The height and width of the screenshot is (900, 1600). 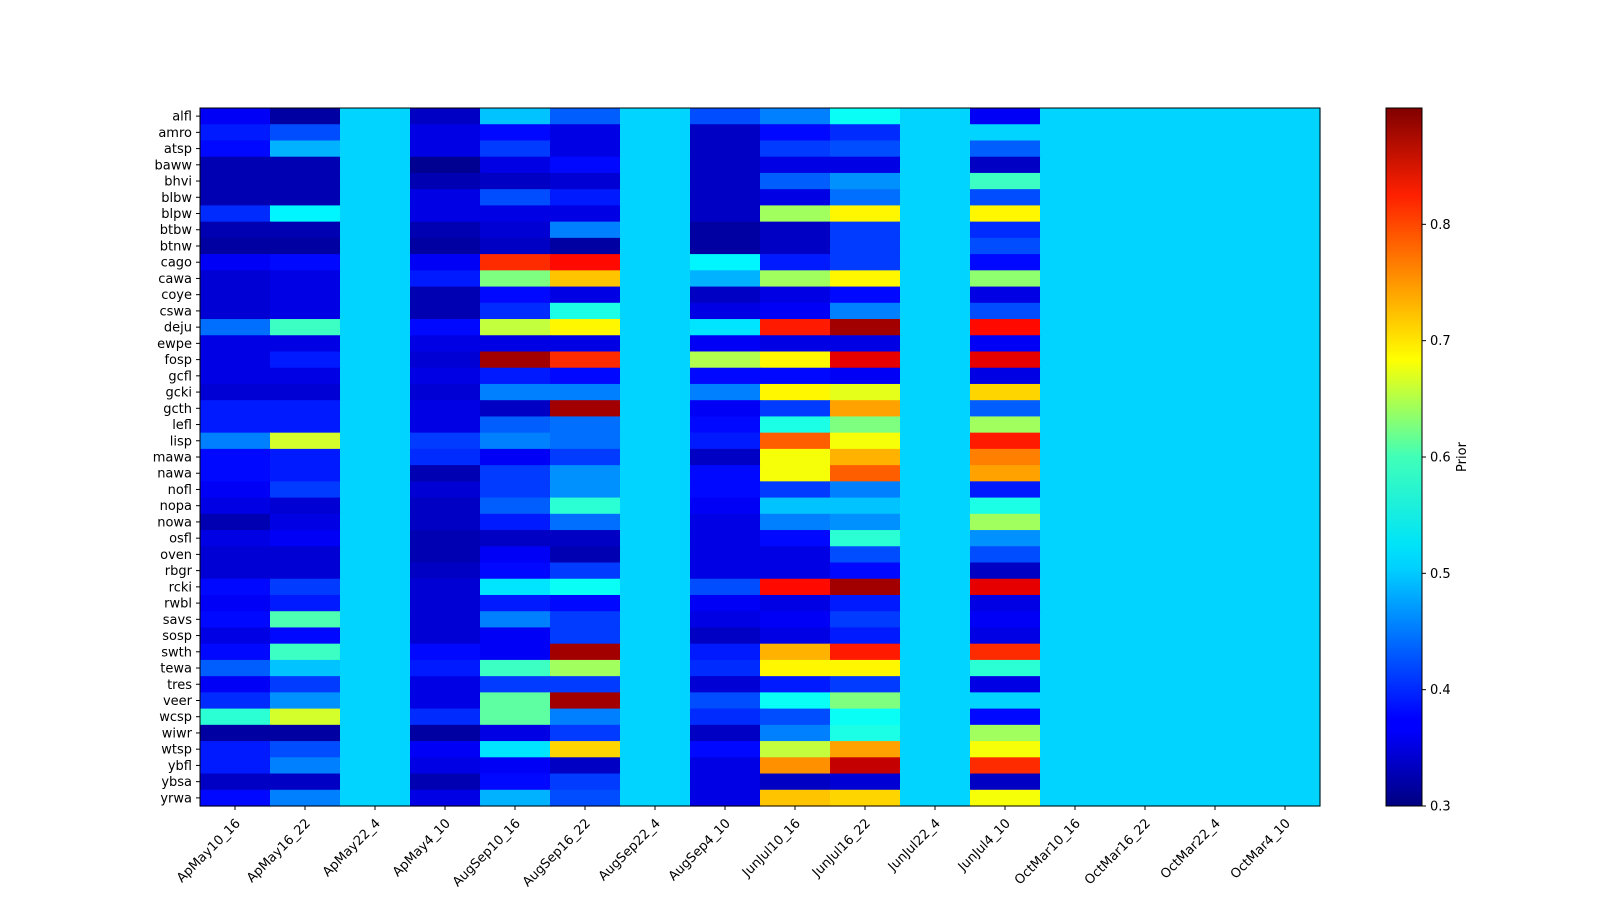 I want to click on y-tick-label: ewpe, so click(x=174, y=344).